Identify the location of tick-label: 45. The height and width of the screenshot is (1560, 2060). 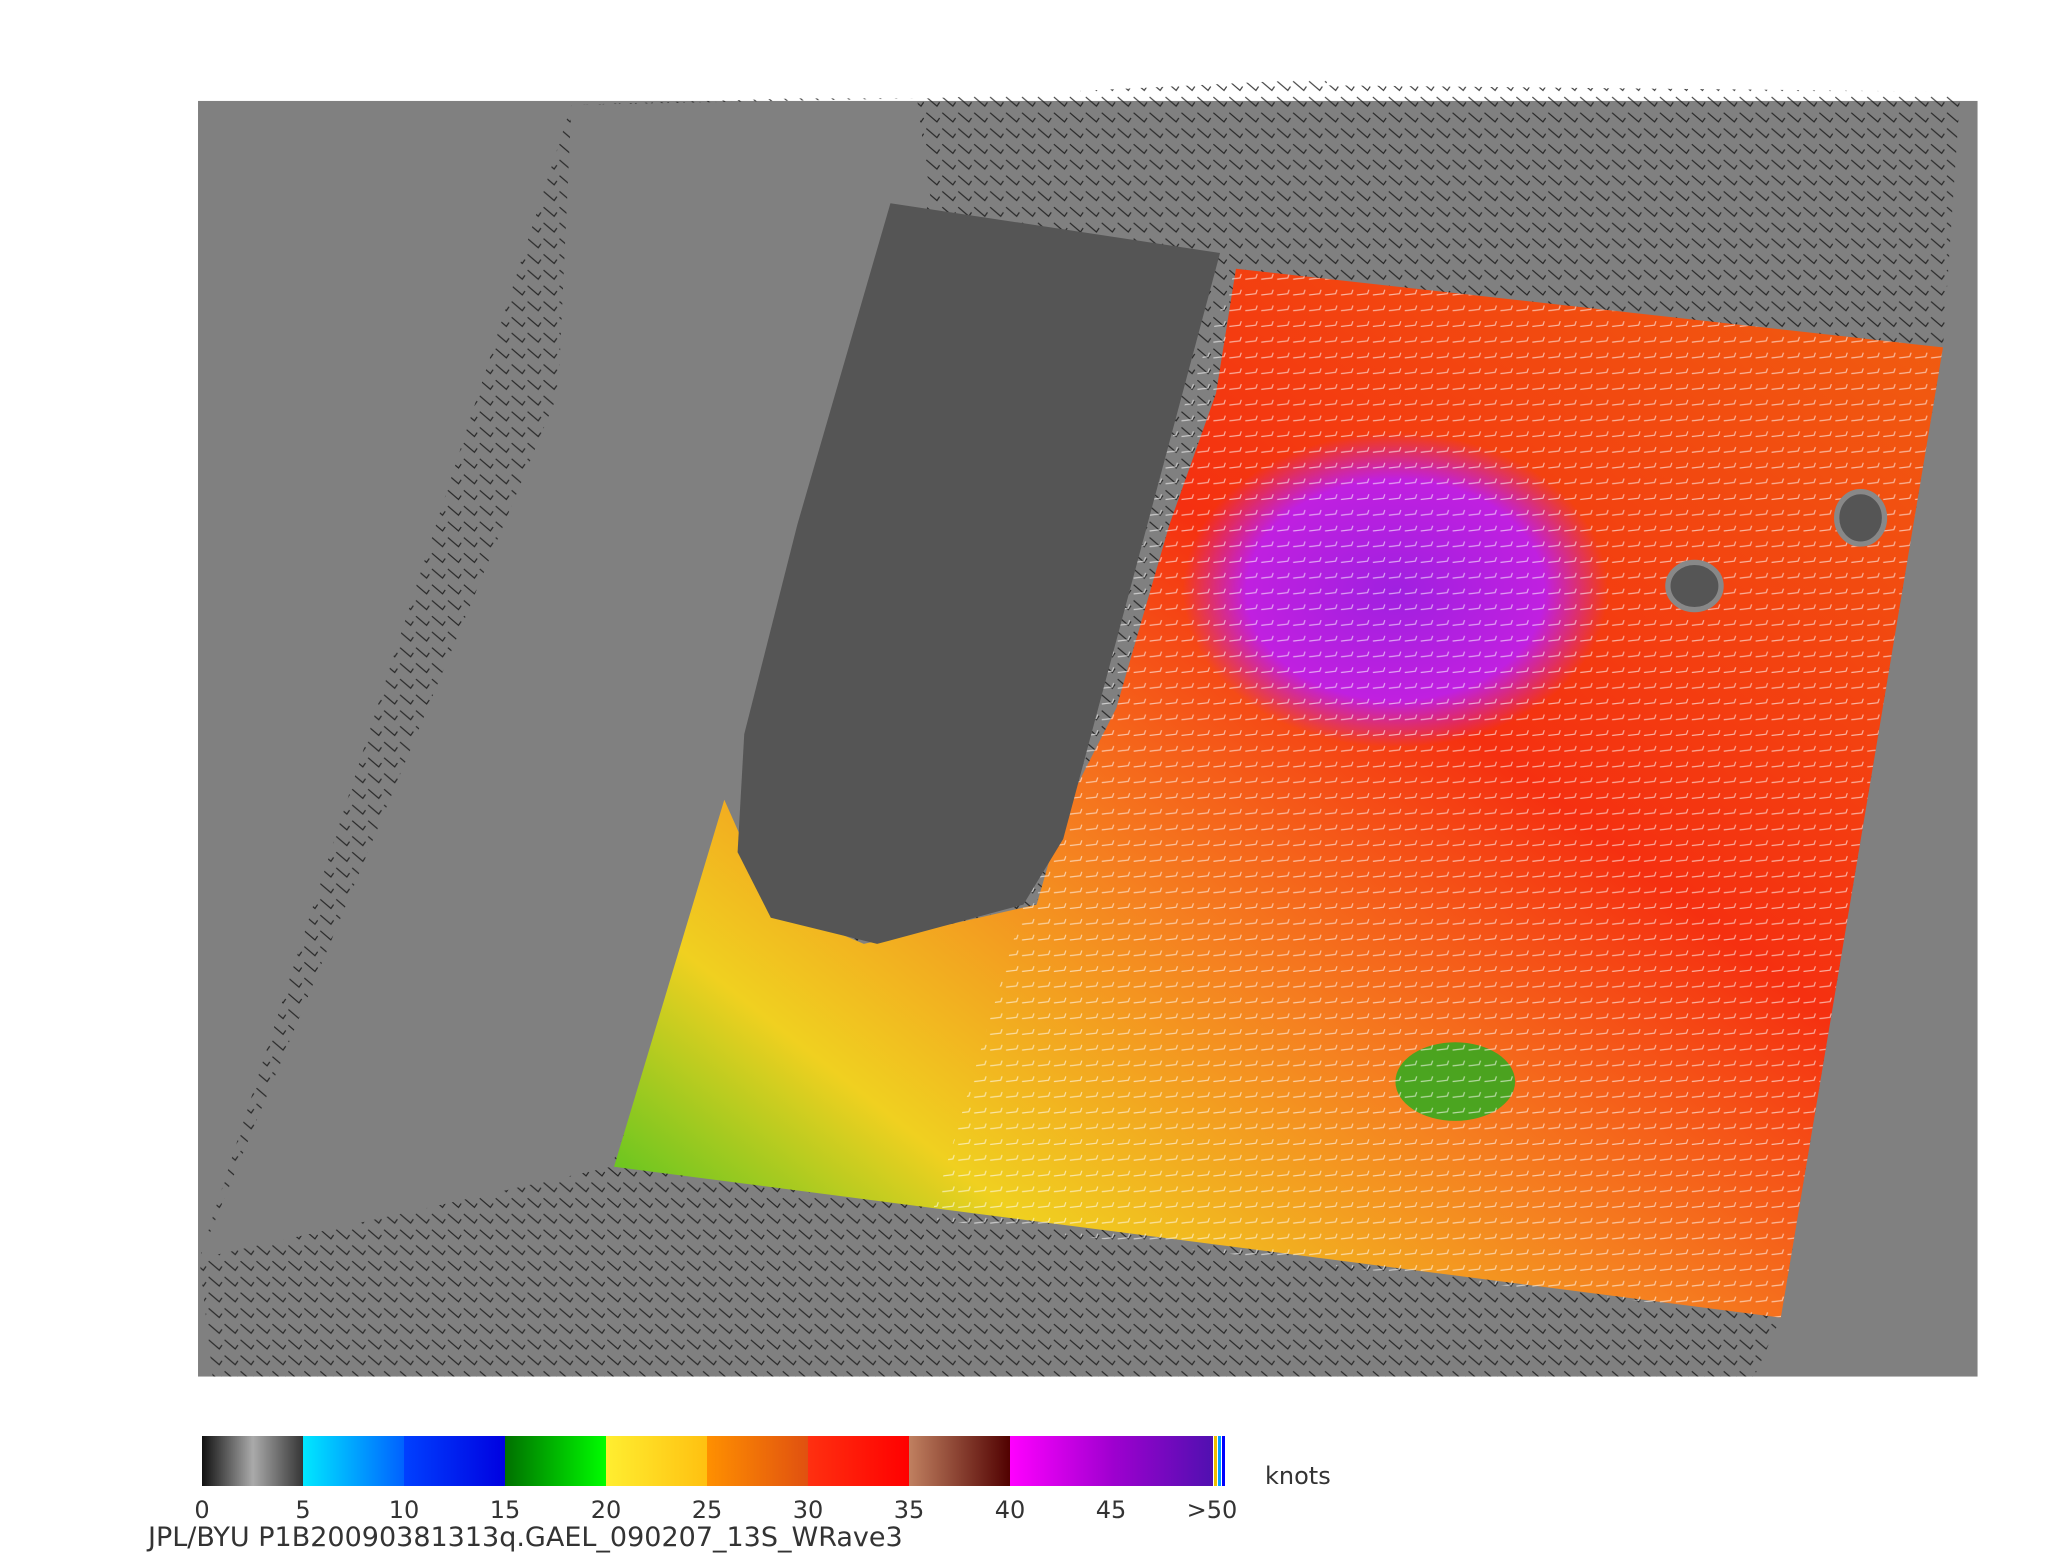
(1111, 1510).